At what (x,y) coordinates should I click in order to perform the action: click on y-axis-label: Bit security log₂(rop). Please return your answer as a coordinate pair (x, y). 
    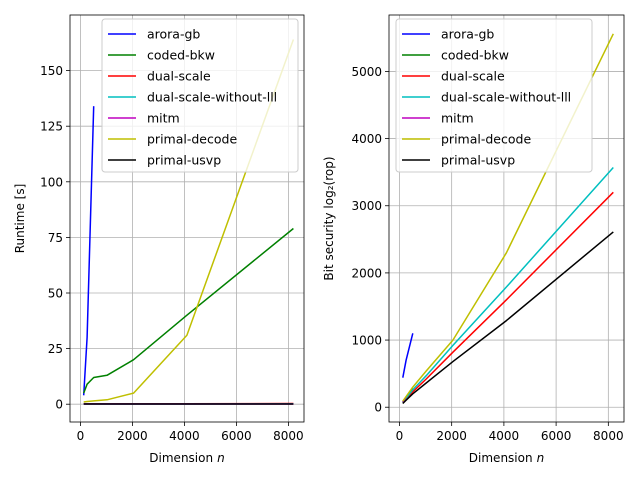
    Looking at the image, I should click on (329, 218).